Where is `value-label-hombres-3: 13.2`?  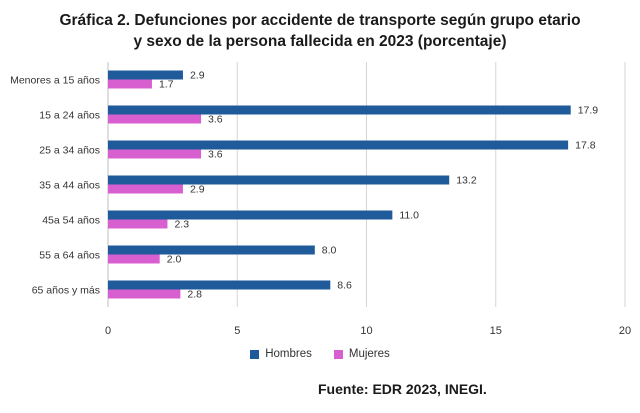 value-label-hombres-3: 13.2 is located at coordinates (466, 181).